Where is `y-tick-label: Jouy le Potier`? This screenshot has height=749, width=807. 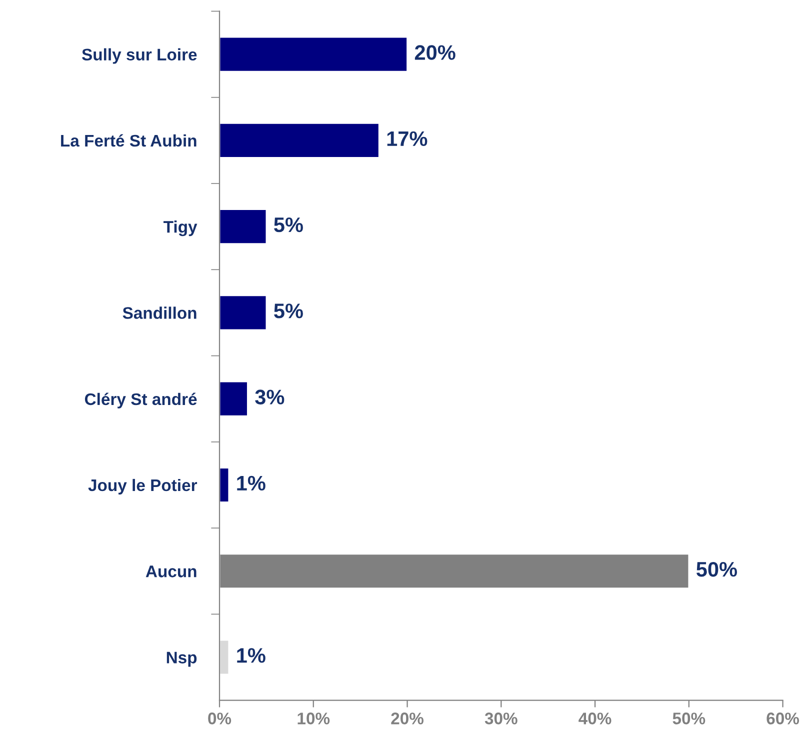
y-tick-label: Jouy le Potier is located at coordinates (143, 486).